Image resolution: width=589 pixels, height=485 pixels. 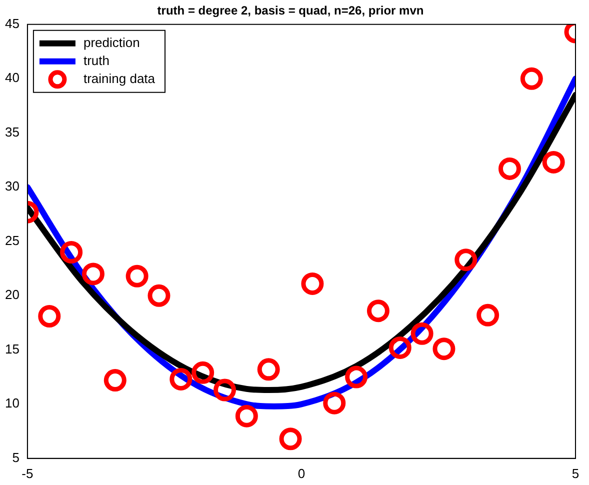 What do you see at coordinates (16, 457) in the screenshot?
I see `y-tick-label: 5` at bounding box center [16, 457].